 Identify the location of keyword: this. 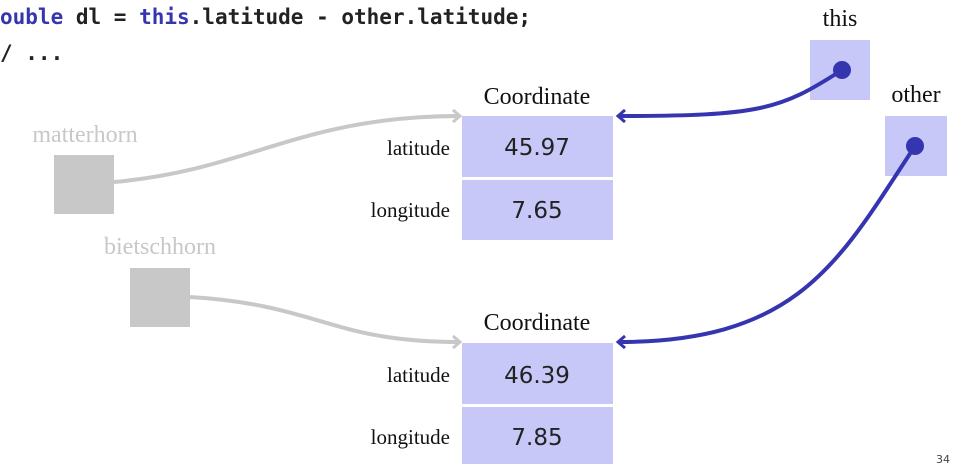
(164, 17).